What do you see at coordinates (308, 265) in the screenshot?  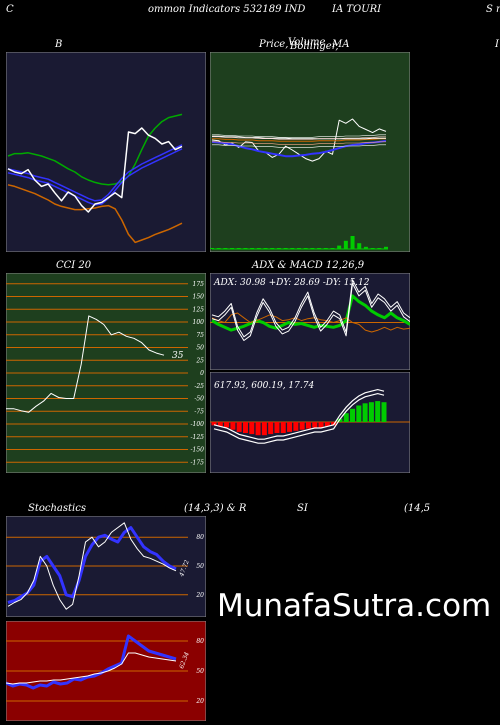 I see `adx-title: ADX & MACD 12,26,9` at bounding box center [308, 265].